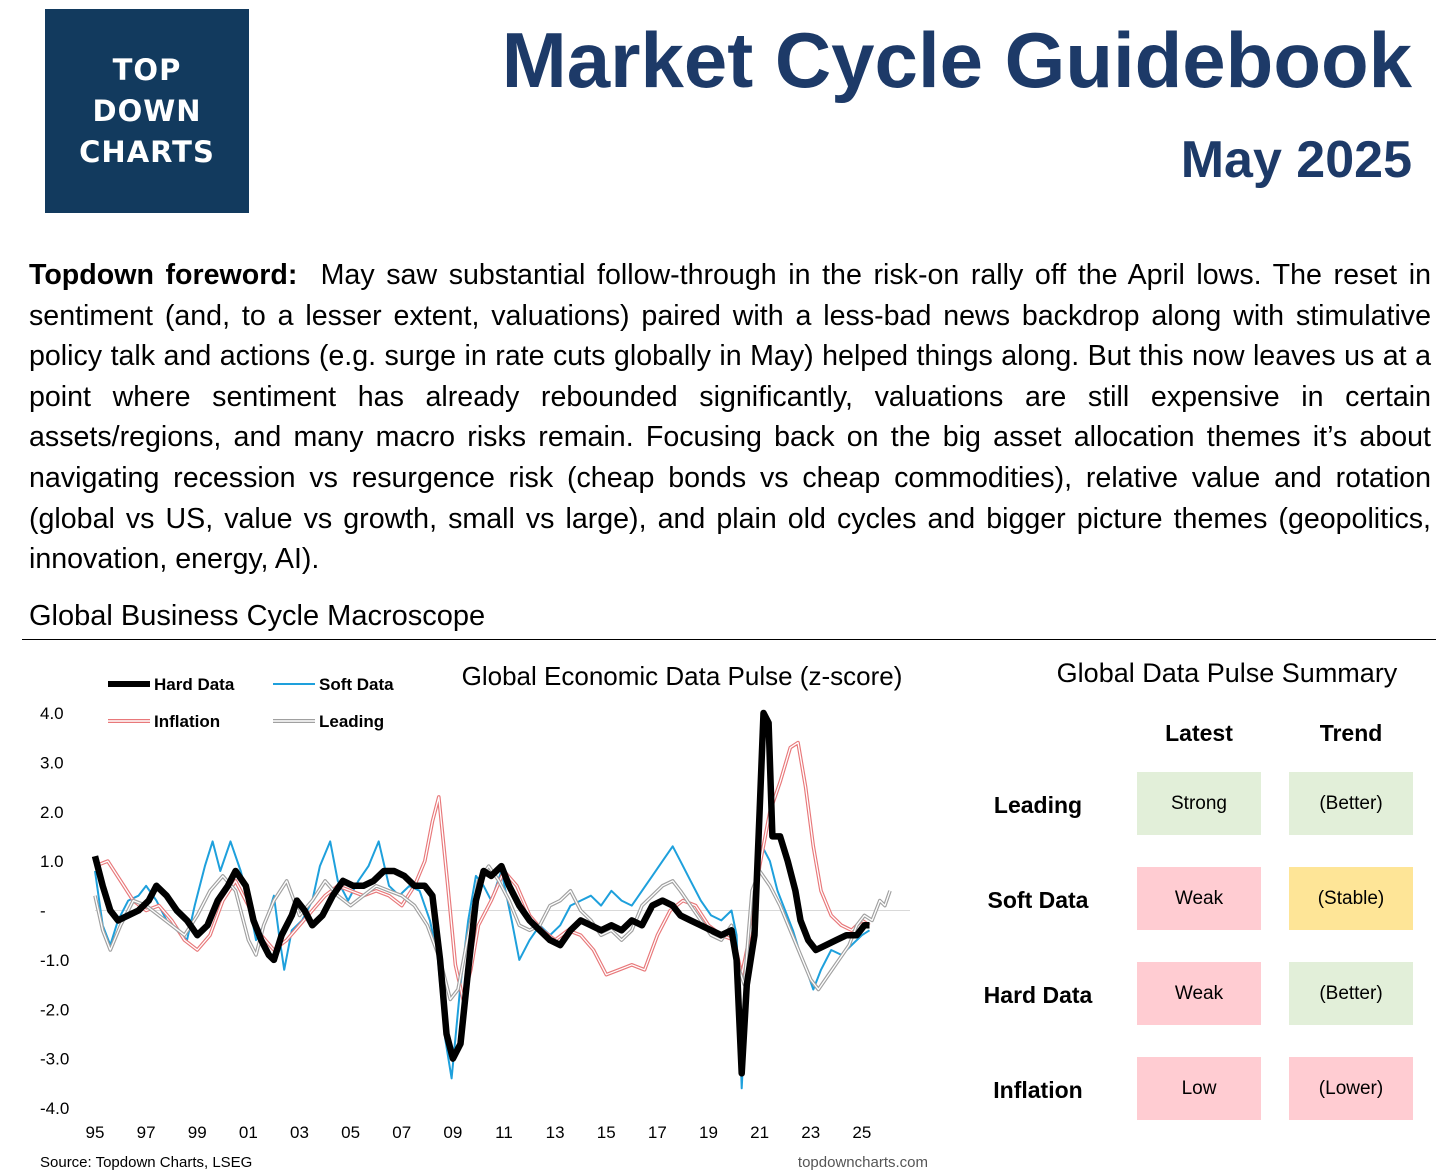 This screenshot has width=1456, height=1173. I want to click on y-tick-label: -1.0, so click(54, 960).